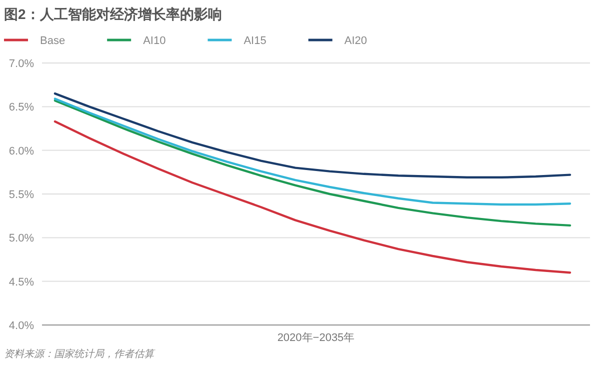  I want to click on text: 资料来源：国家统计局，作者估算, so click(80, 354).